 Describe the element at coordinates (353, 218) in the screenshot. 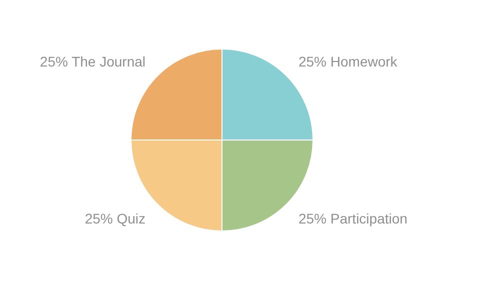

I see `slice-label: 25% Participation` at that location.